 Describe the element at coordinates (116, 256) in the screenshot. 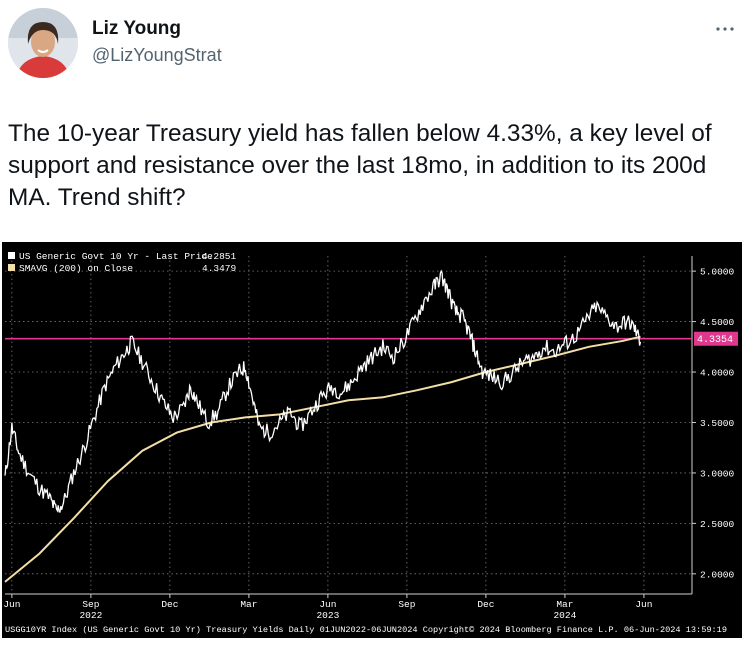

I see `legend-label-price: US Generic Govt 10 Yr - Last Price` at that location.